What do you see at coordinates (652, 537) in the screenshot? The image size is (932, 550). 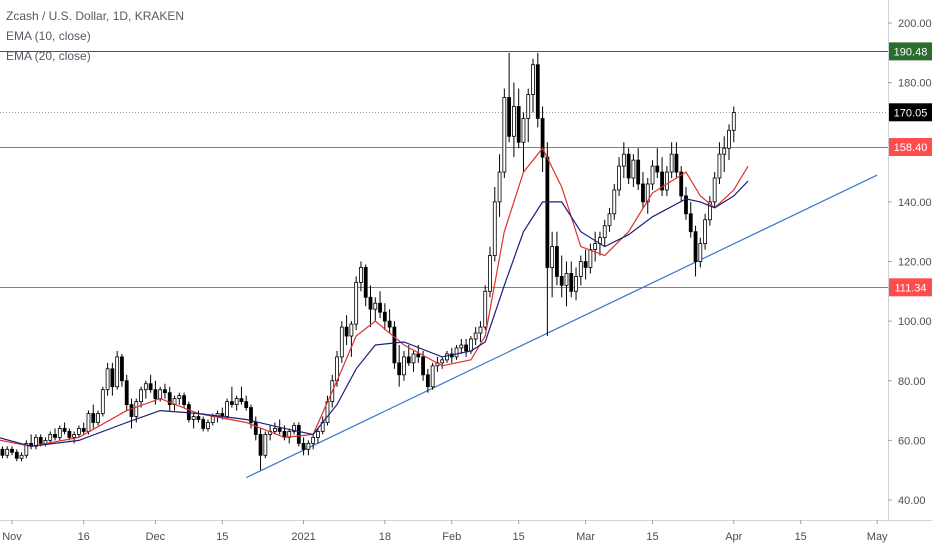 I see `x-tick-label: 15` at bounding box center [652, 537].